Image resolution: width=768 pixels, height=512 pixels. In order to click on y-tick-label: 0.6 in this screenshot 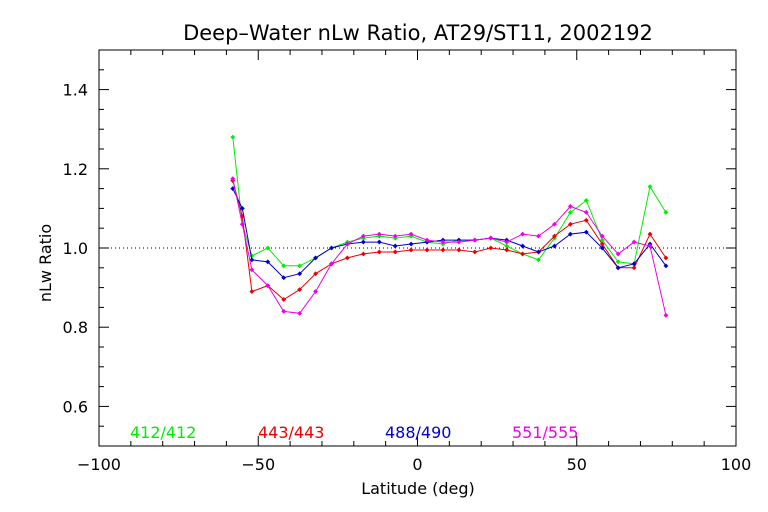, I will do `click(75, 406)`.